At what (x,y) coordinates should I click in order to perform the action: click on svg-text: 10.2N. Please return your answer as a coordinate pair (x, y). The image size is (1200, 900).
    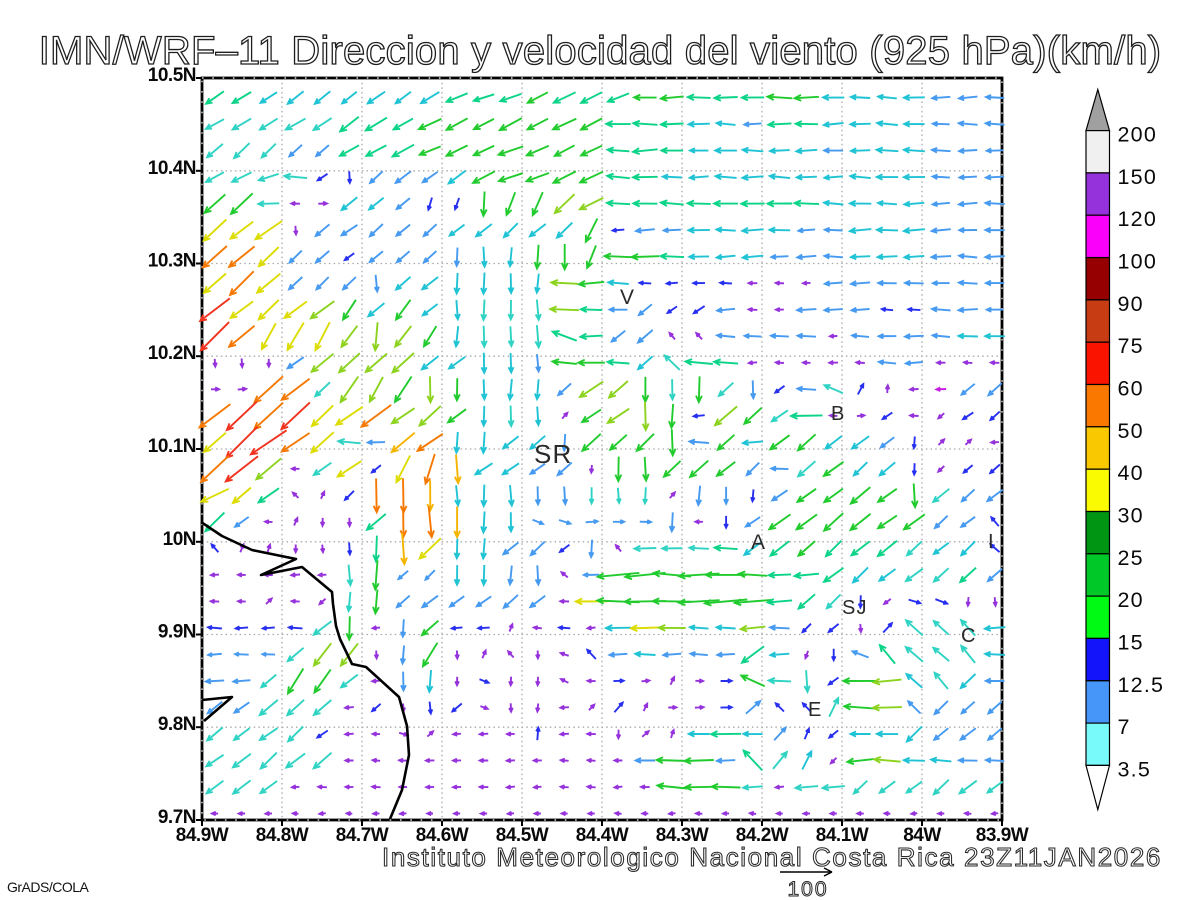
    Looking at the image, I should click on (172, 353).